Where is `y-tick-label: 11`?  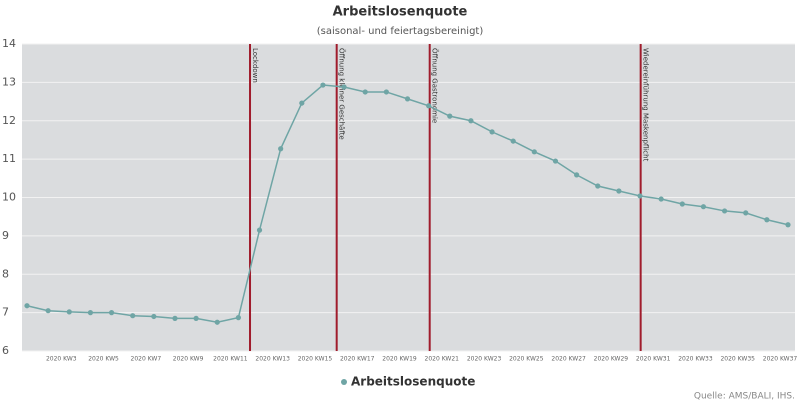 y-tick-label: 11 is located at coordinates (9, 158).